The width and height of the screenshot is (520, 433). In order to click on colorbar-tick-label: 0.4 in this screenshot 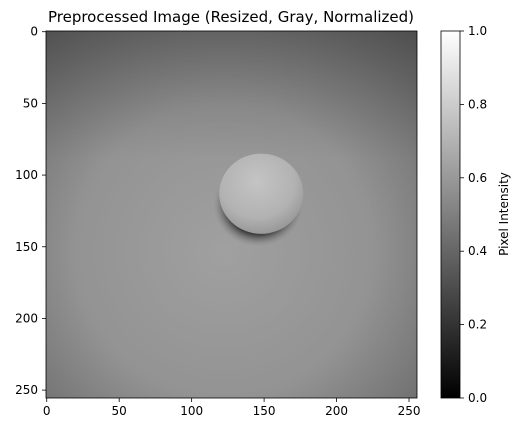, I will do `click(477, 251)`.